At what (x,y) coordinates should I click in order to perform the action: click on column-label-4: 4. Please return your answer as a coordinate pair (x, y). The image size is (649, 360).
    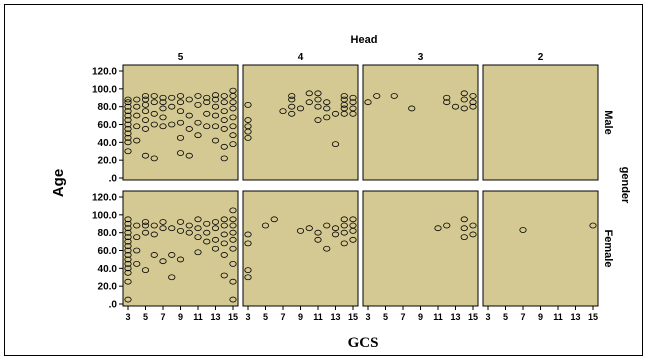
    Looking at the image, I should click on (301, 57).